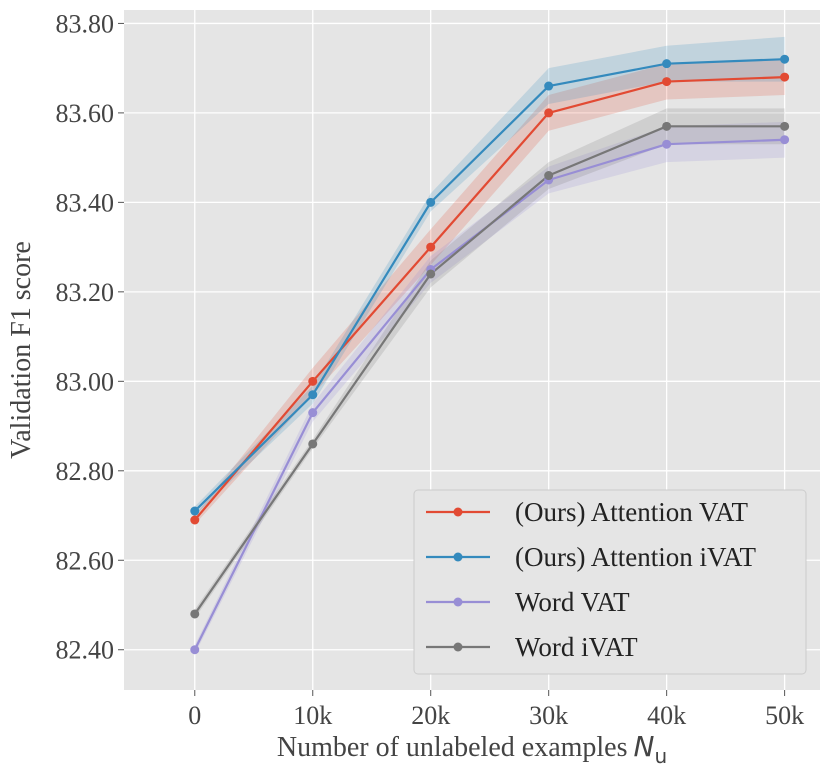 Image resolution: width=831 pixels, height=774 pixels. Describe the element at coordinates (644, 746) in the screenshot. I see `x-axis-title-symbol: N` at that location.